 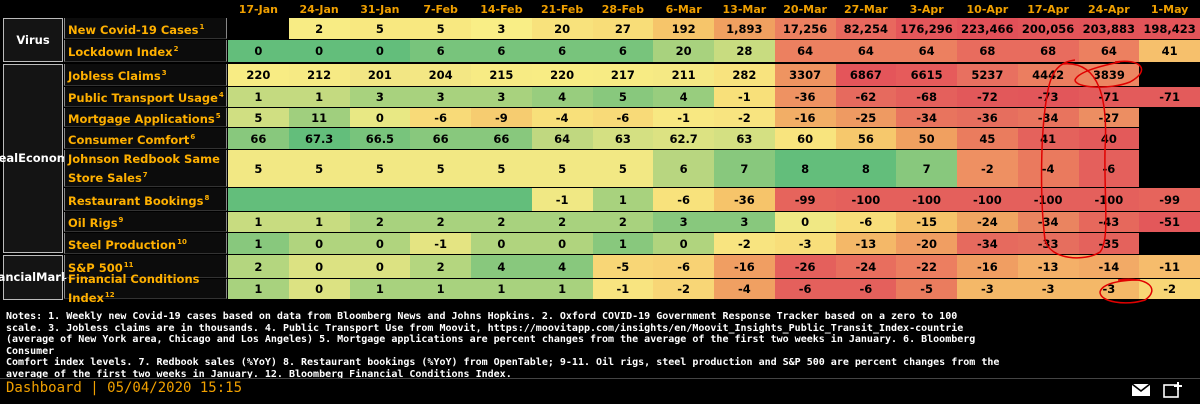 What do you see at coordinates (866, 117) in the screenshot?
I see `table-cell: -25` at bounding box center [866, 117].